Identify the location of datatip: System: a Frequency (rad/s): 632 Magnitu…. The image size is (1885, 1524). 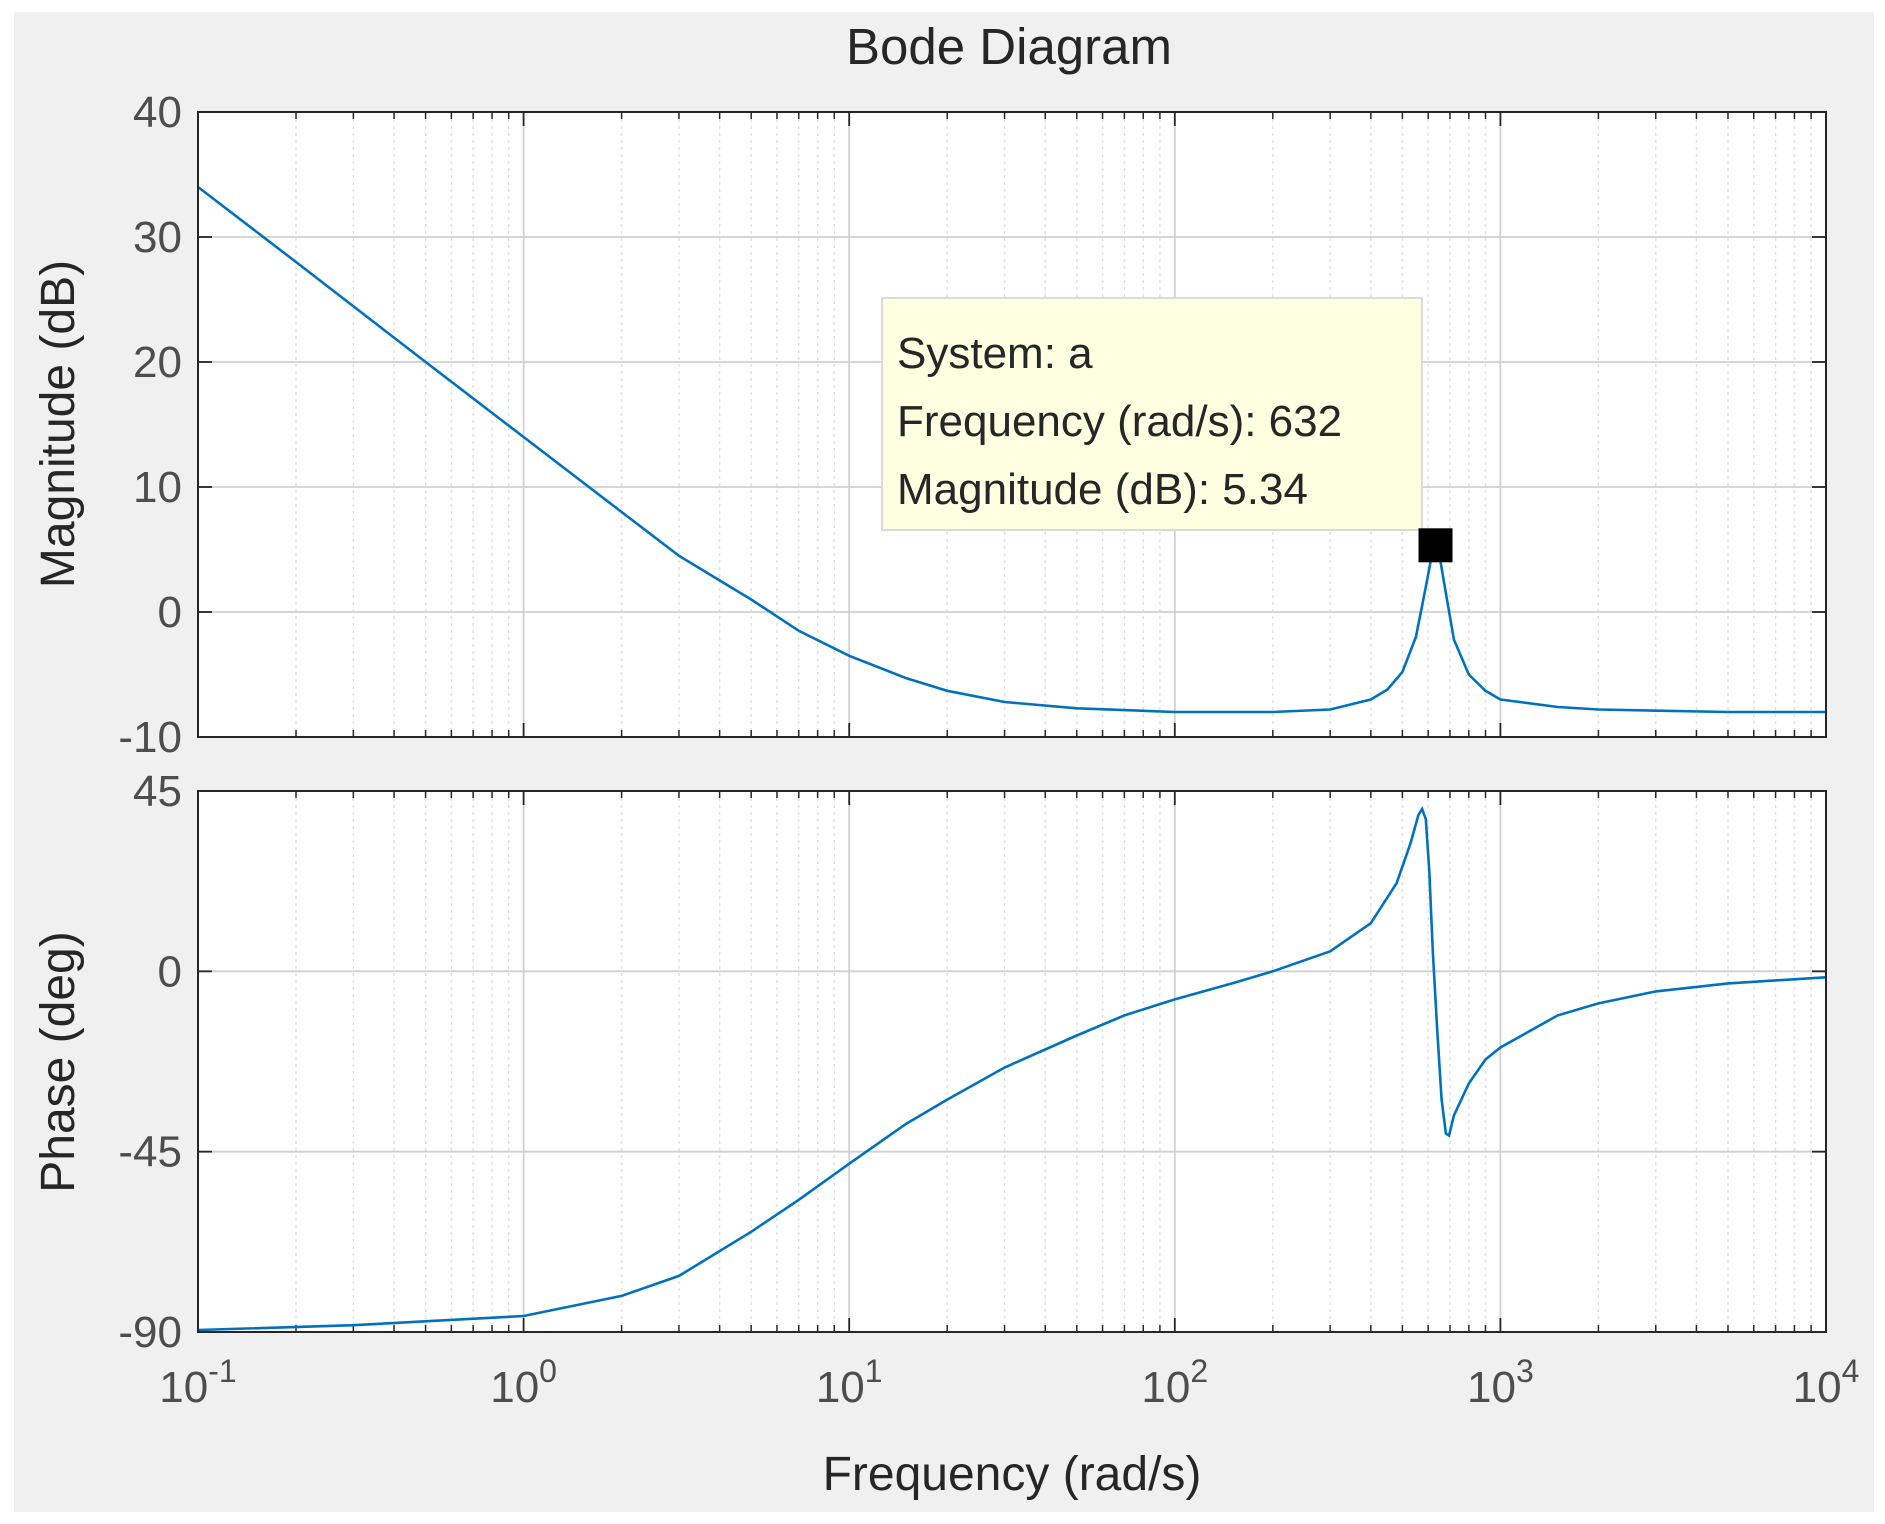
(1167, 430).